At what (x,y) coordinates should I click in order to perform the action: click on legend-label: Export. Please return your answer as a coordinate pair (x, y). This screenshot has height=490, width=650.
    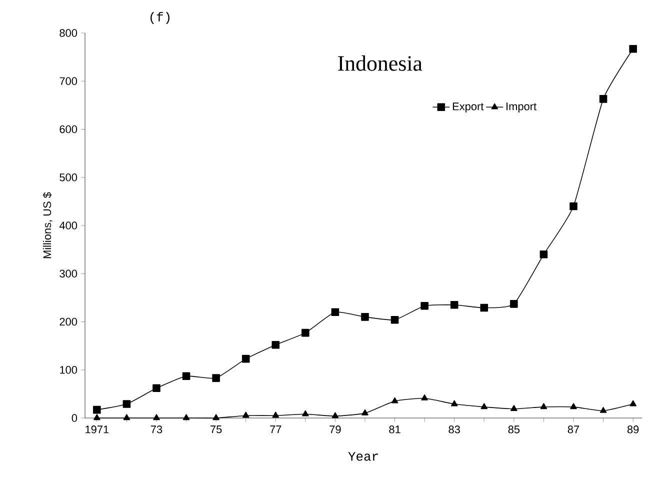
    Looking at the image, I should click on (468, 107).